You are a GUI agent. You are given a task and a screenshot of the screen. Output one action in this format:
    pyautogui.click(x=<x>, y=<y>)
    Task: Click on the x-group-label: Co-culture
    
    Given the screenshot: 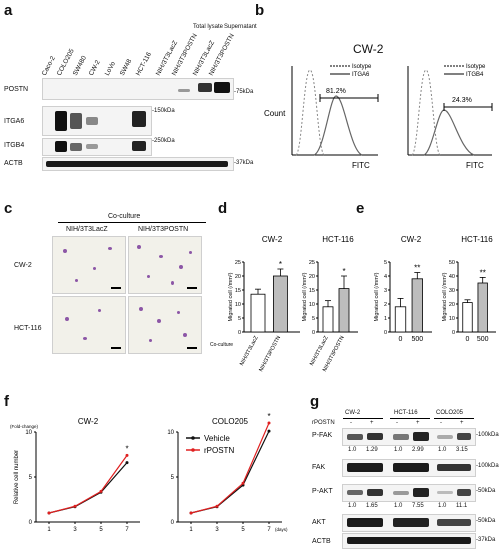 What is the action you would take?
    pyautogui.click(x=221, y=345)
    